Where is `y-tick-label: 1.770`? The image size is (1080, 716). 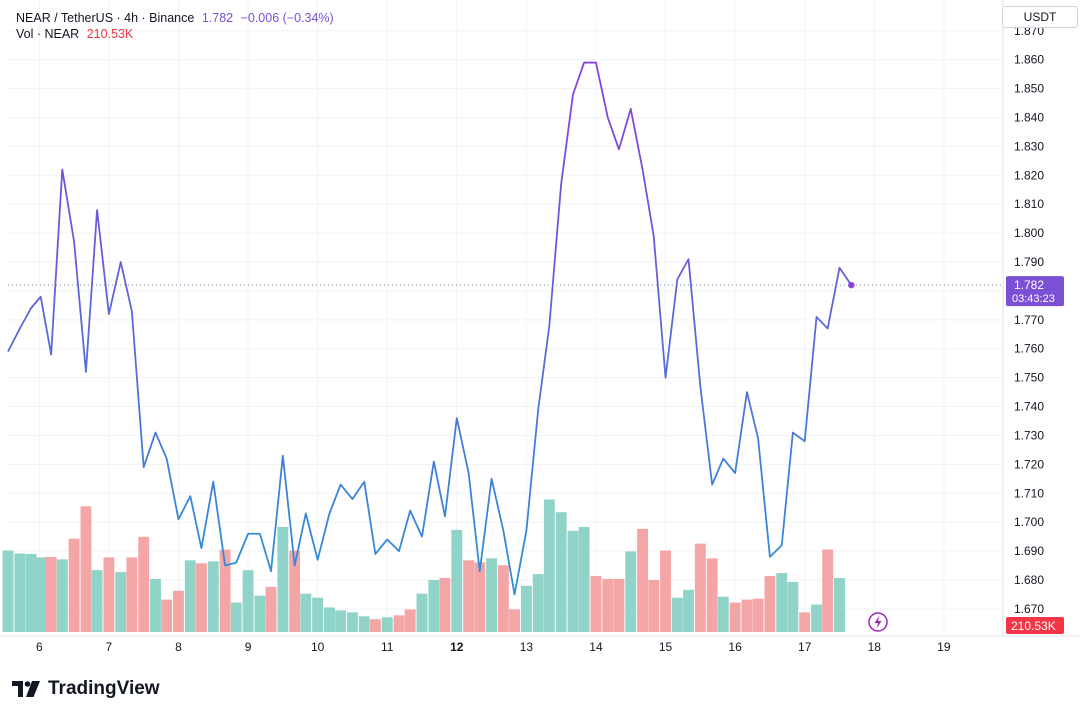 y-tick-label: 1.770 is located at coordinates (1029, 320).